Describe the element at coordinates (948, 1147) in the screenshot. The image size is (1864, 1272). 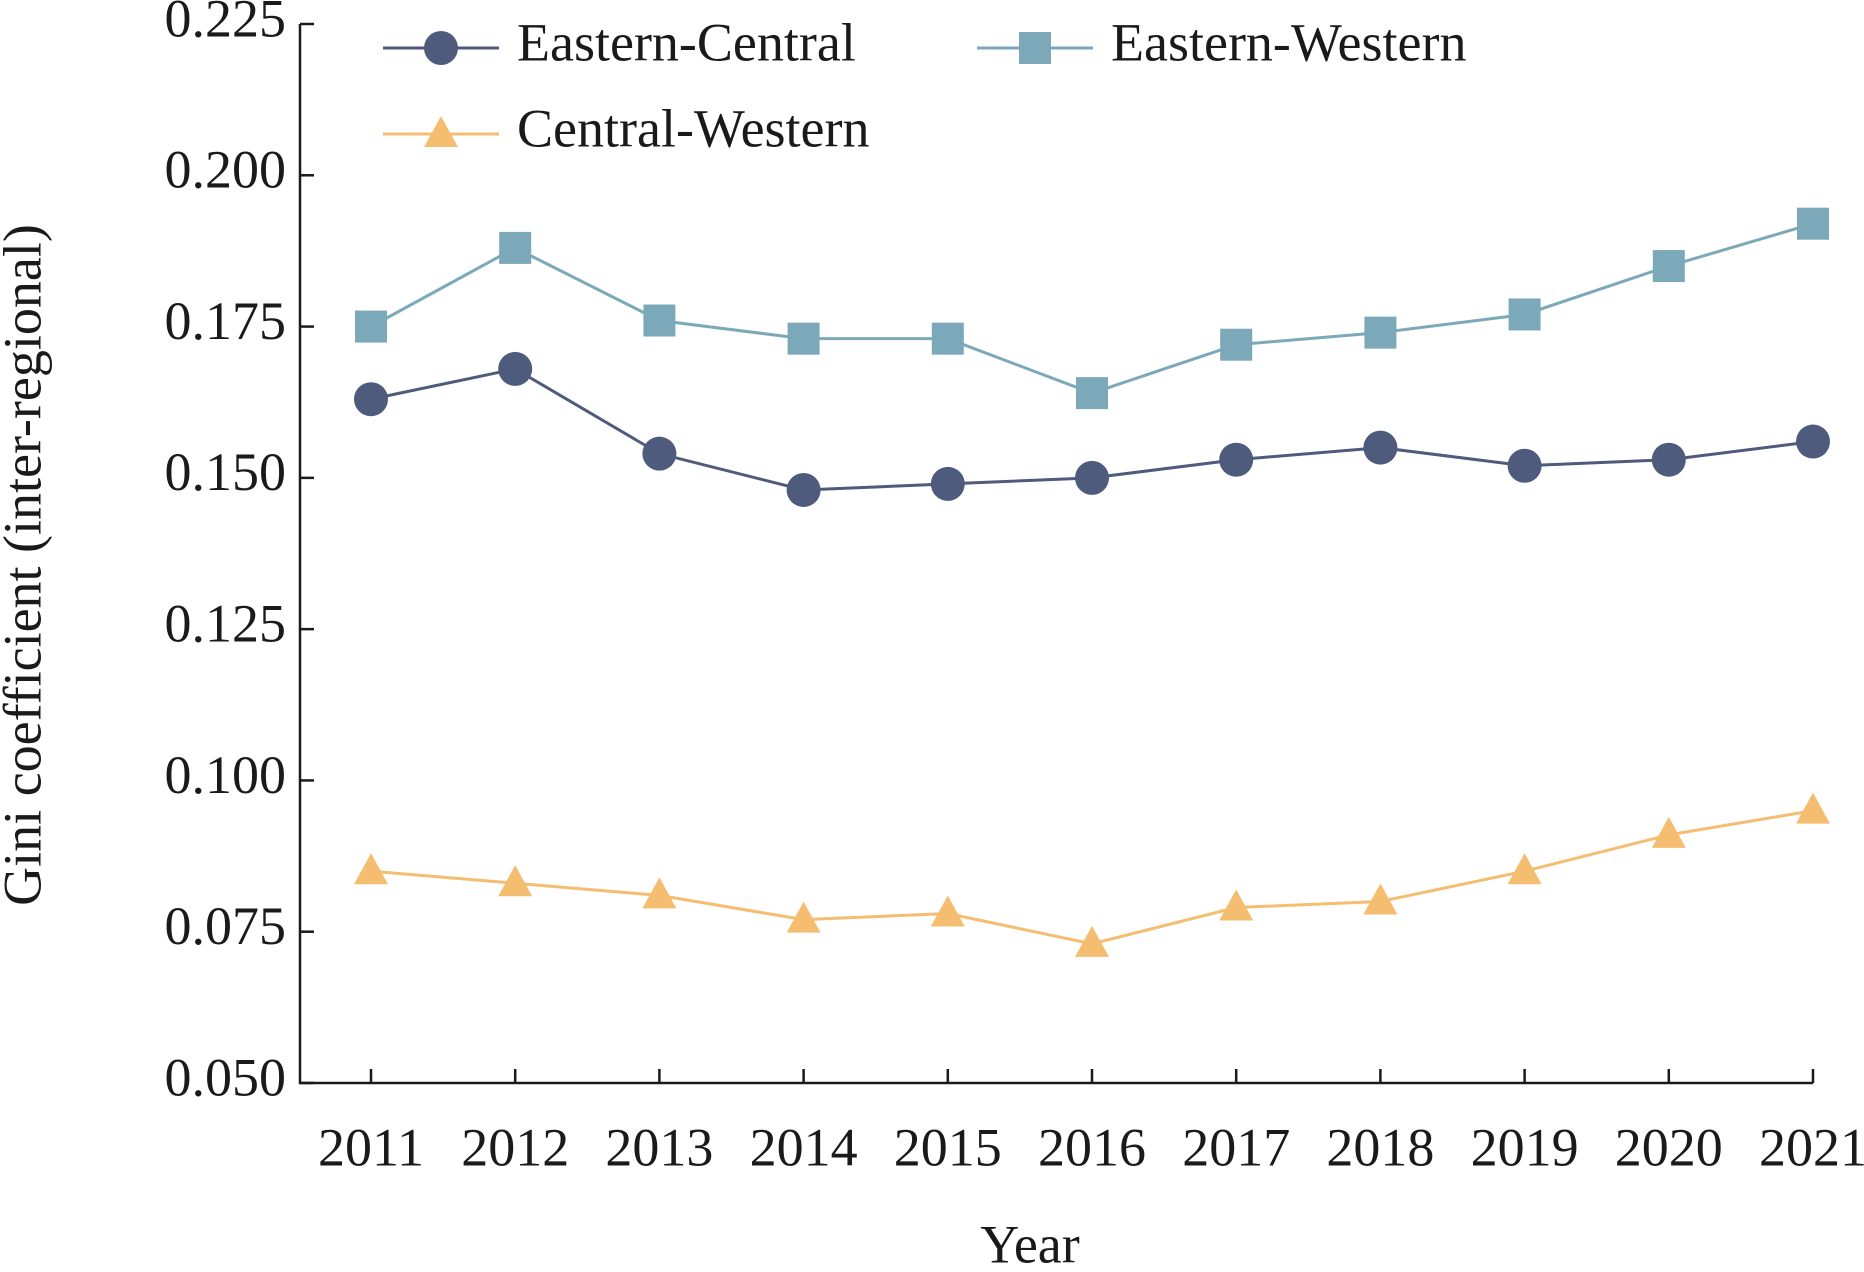
I see `x-tick-label: 2015` at that location.